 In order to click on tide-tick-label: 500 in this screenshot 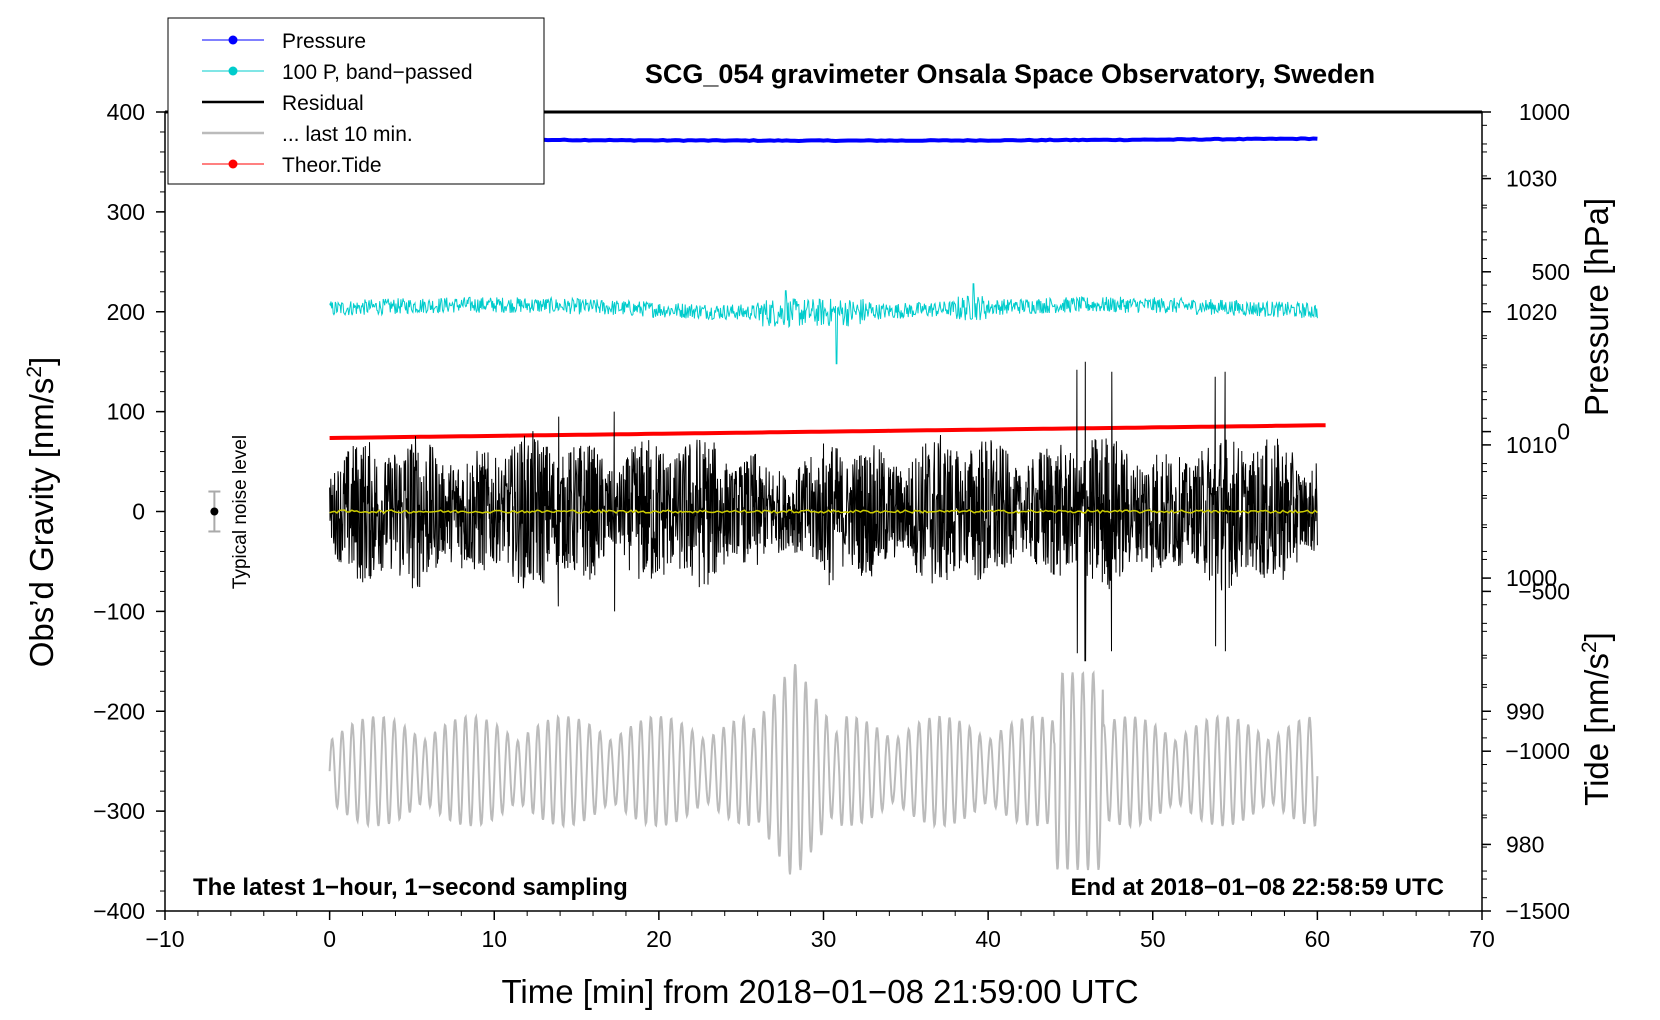, I will do `click(1551, 272)`.